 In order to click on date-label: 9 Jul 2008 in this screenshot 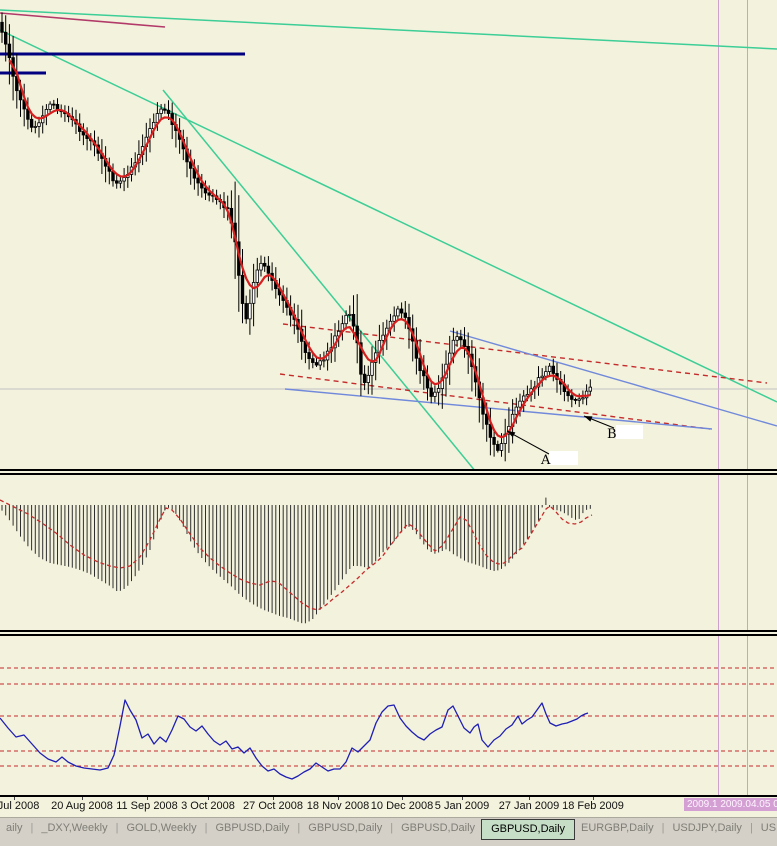, I will do `click(20, 806)`.